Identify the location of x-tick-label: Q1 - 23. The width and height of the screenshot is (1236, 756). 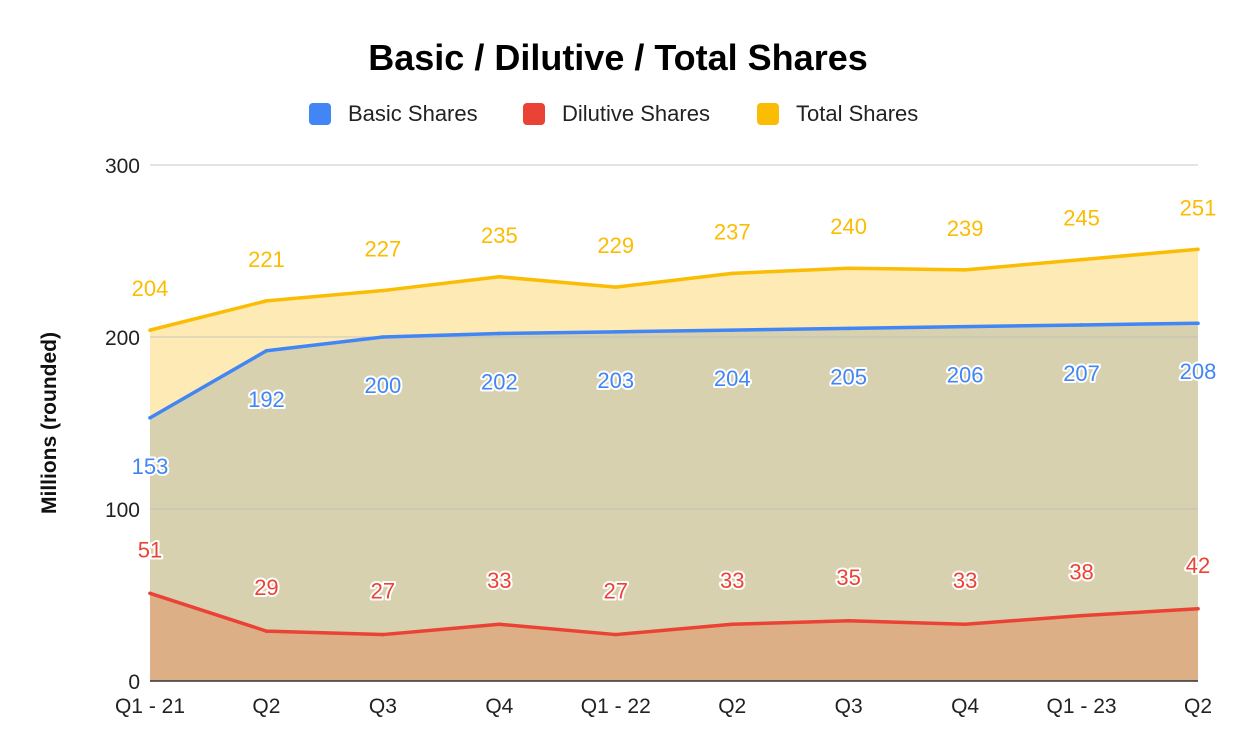
(1082, 706).